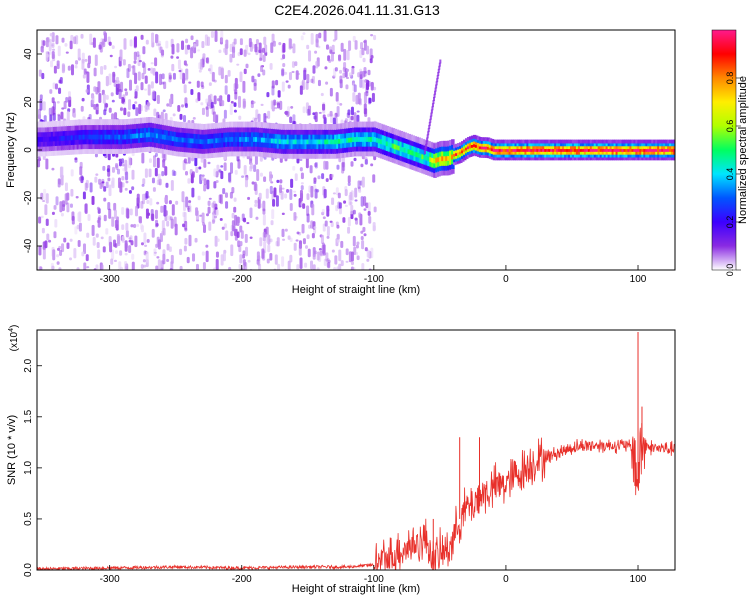 The image size is (750, 600). What do you see at coordinates (730, 78) in the screenshot?
I see `colorbar-tick-label: 0.8` at bounding box center [730, 78].